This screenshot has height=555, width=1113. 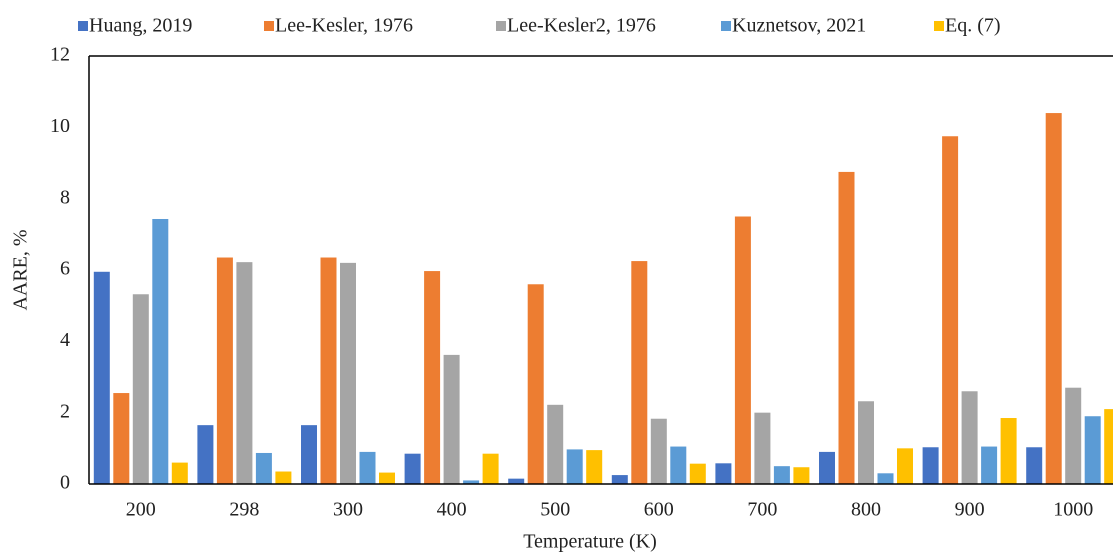 I want to click on legend-label: Lee-Kesler2, 1976, so click(x=581, y=26).